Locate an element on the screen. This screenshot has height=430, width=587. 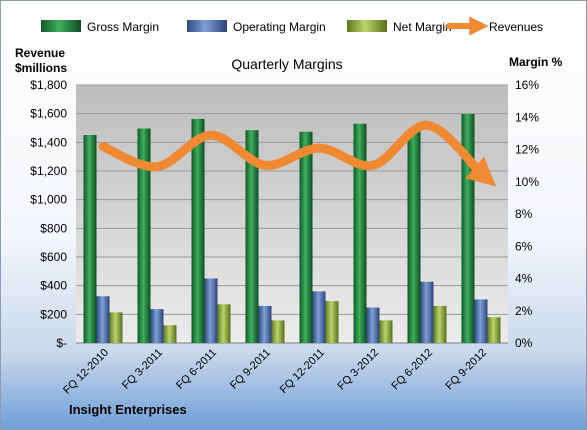
left-axis-title-line2: $millions is located at coordinates (41, 68).